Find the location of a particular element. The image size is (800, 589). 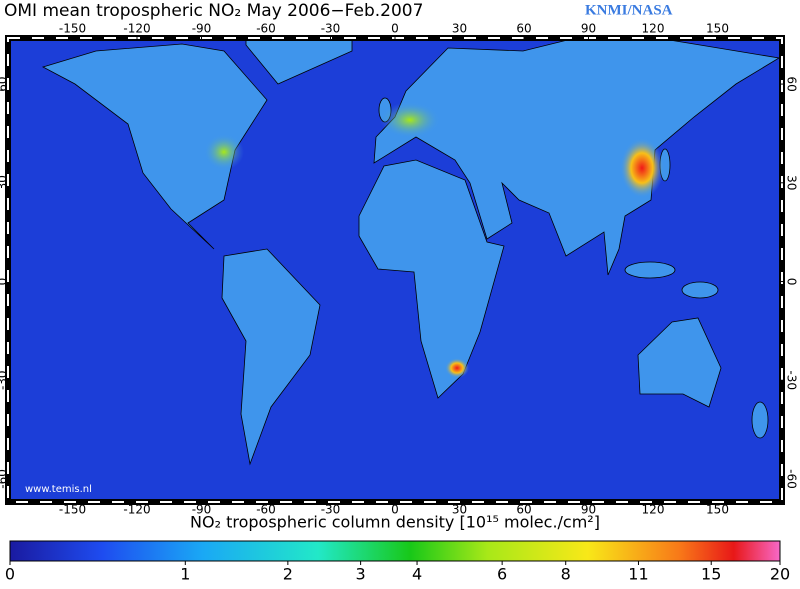

lon-tick-label-bottom: -90 is located at coordinates (202, 510).